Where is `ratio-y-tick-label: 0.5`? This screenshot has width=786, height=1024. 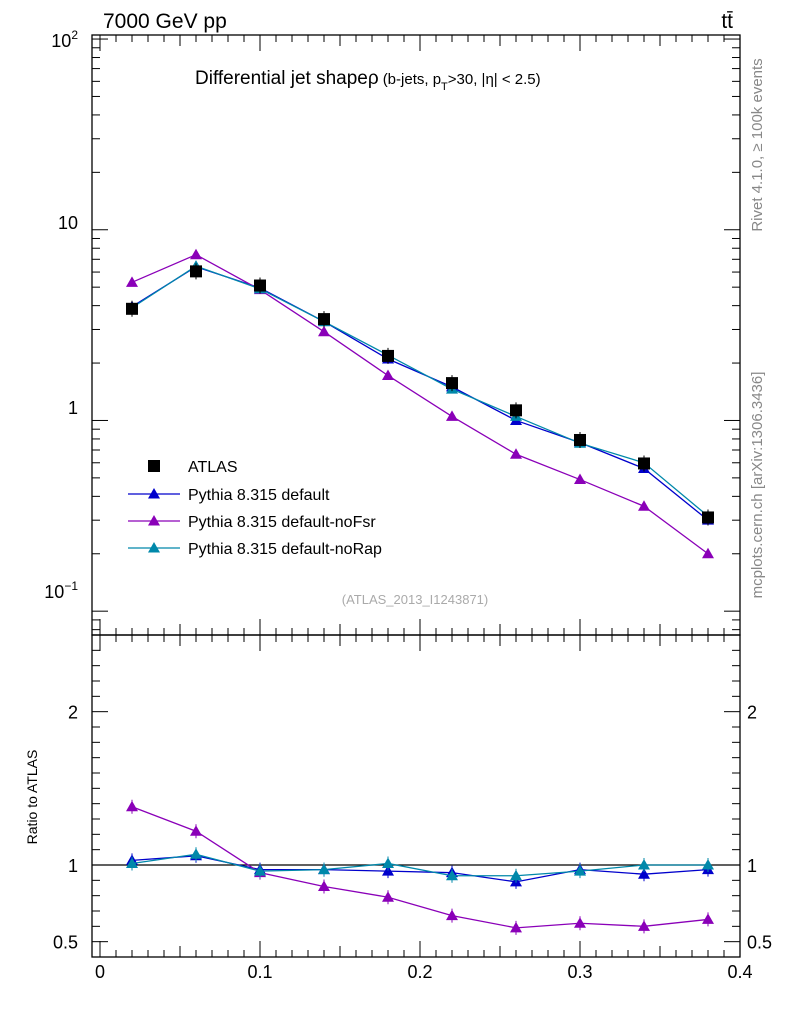
ratio-y-tick-label: 0.5 is located at coordinates (65, 943).